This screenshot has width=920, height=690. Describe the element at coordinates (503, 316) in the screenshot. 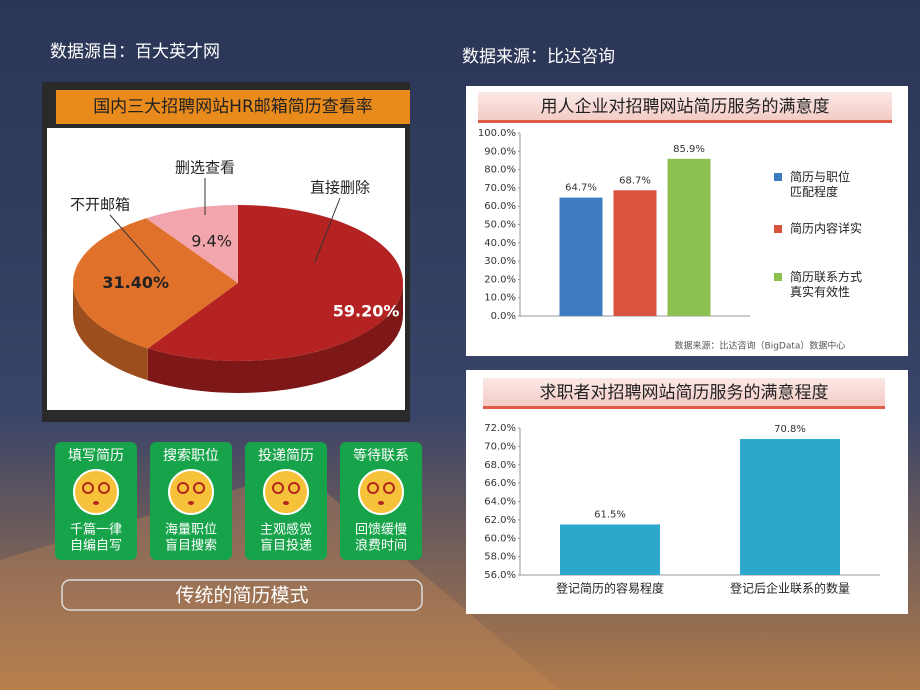

I see `y-tick-label: 0.0%` at that location.